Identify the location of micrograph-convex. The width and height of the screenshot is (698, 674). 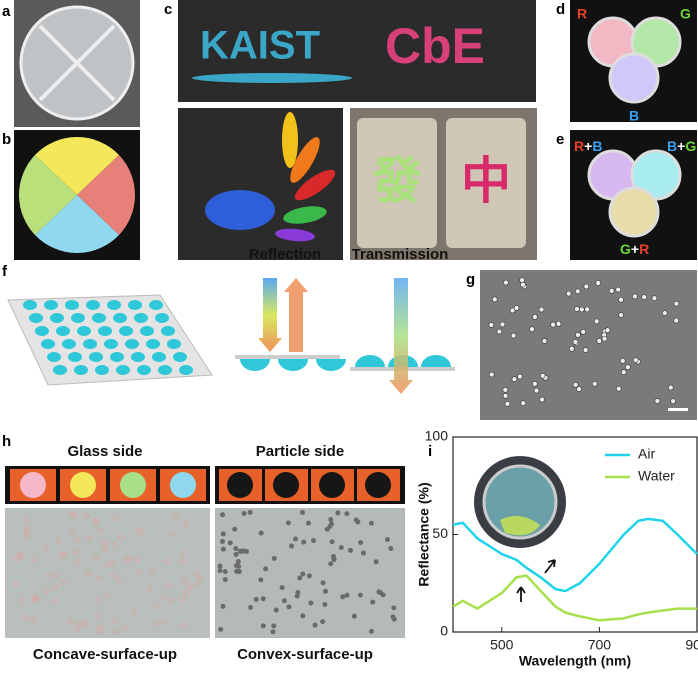
(310, 573).